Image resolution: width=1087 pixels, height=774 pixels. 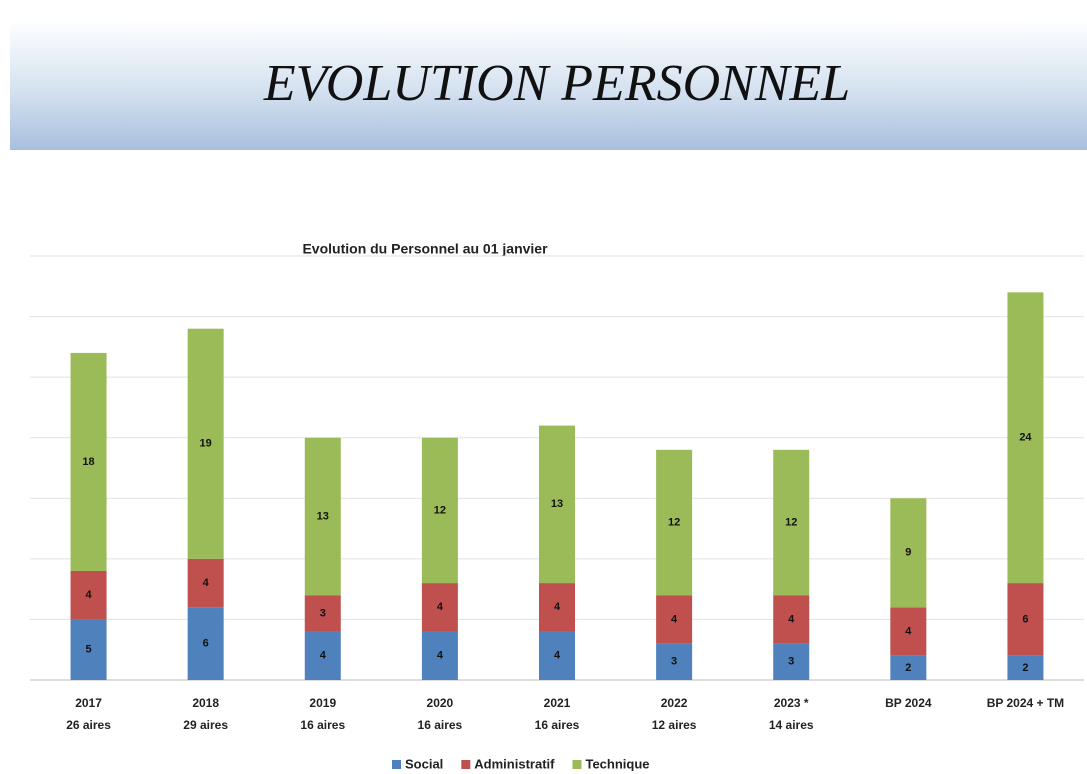 What do you see at coordinates (88, 725) in the screenshot?
I see `x-tick-label: 26 aires` at bounding box center [88, 725].